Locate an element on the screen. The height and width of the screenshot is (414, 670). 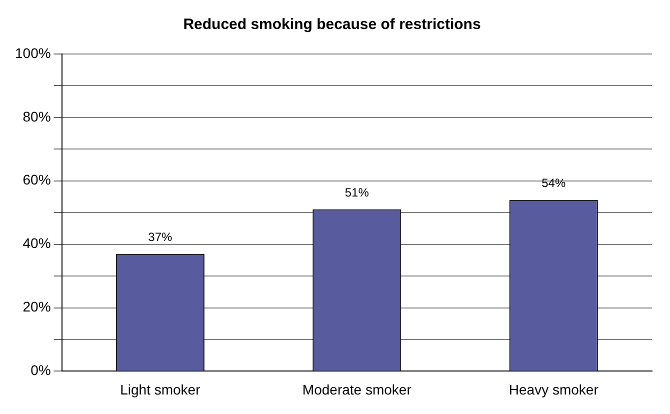
data-label: 51% is located at coordinates (357, 193).